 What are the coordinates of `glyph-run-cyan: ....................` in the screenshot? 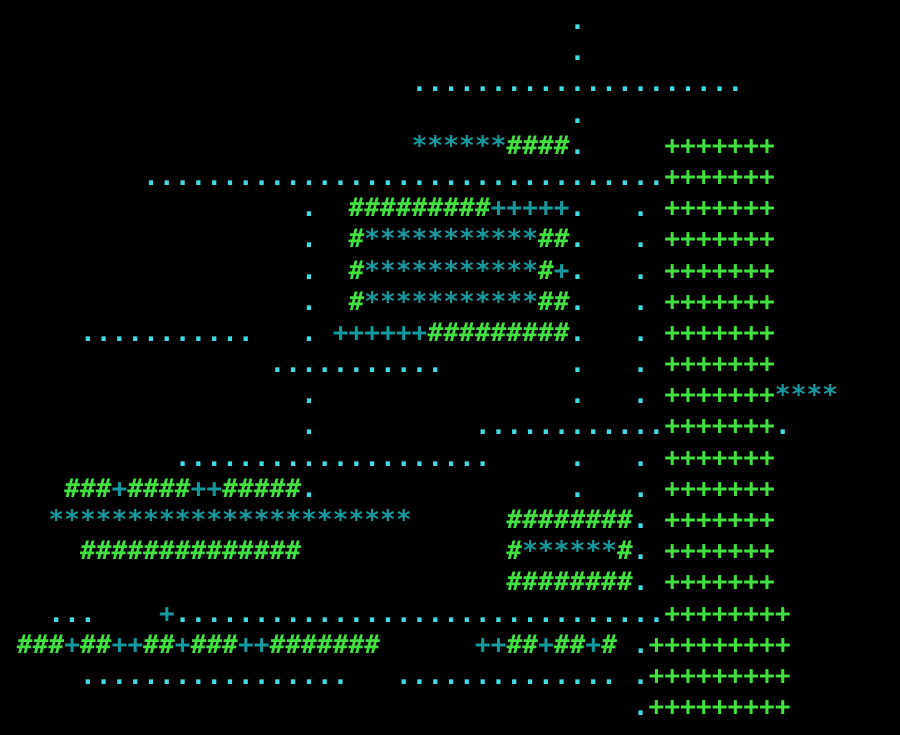 It's located at (332, 457).